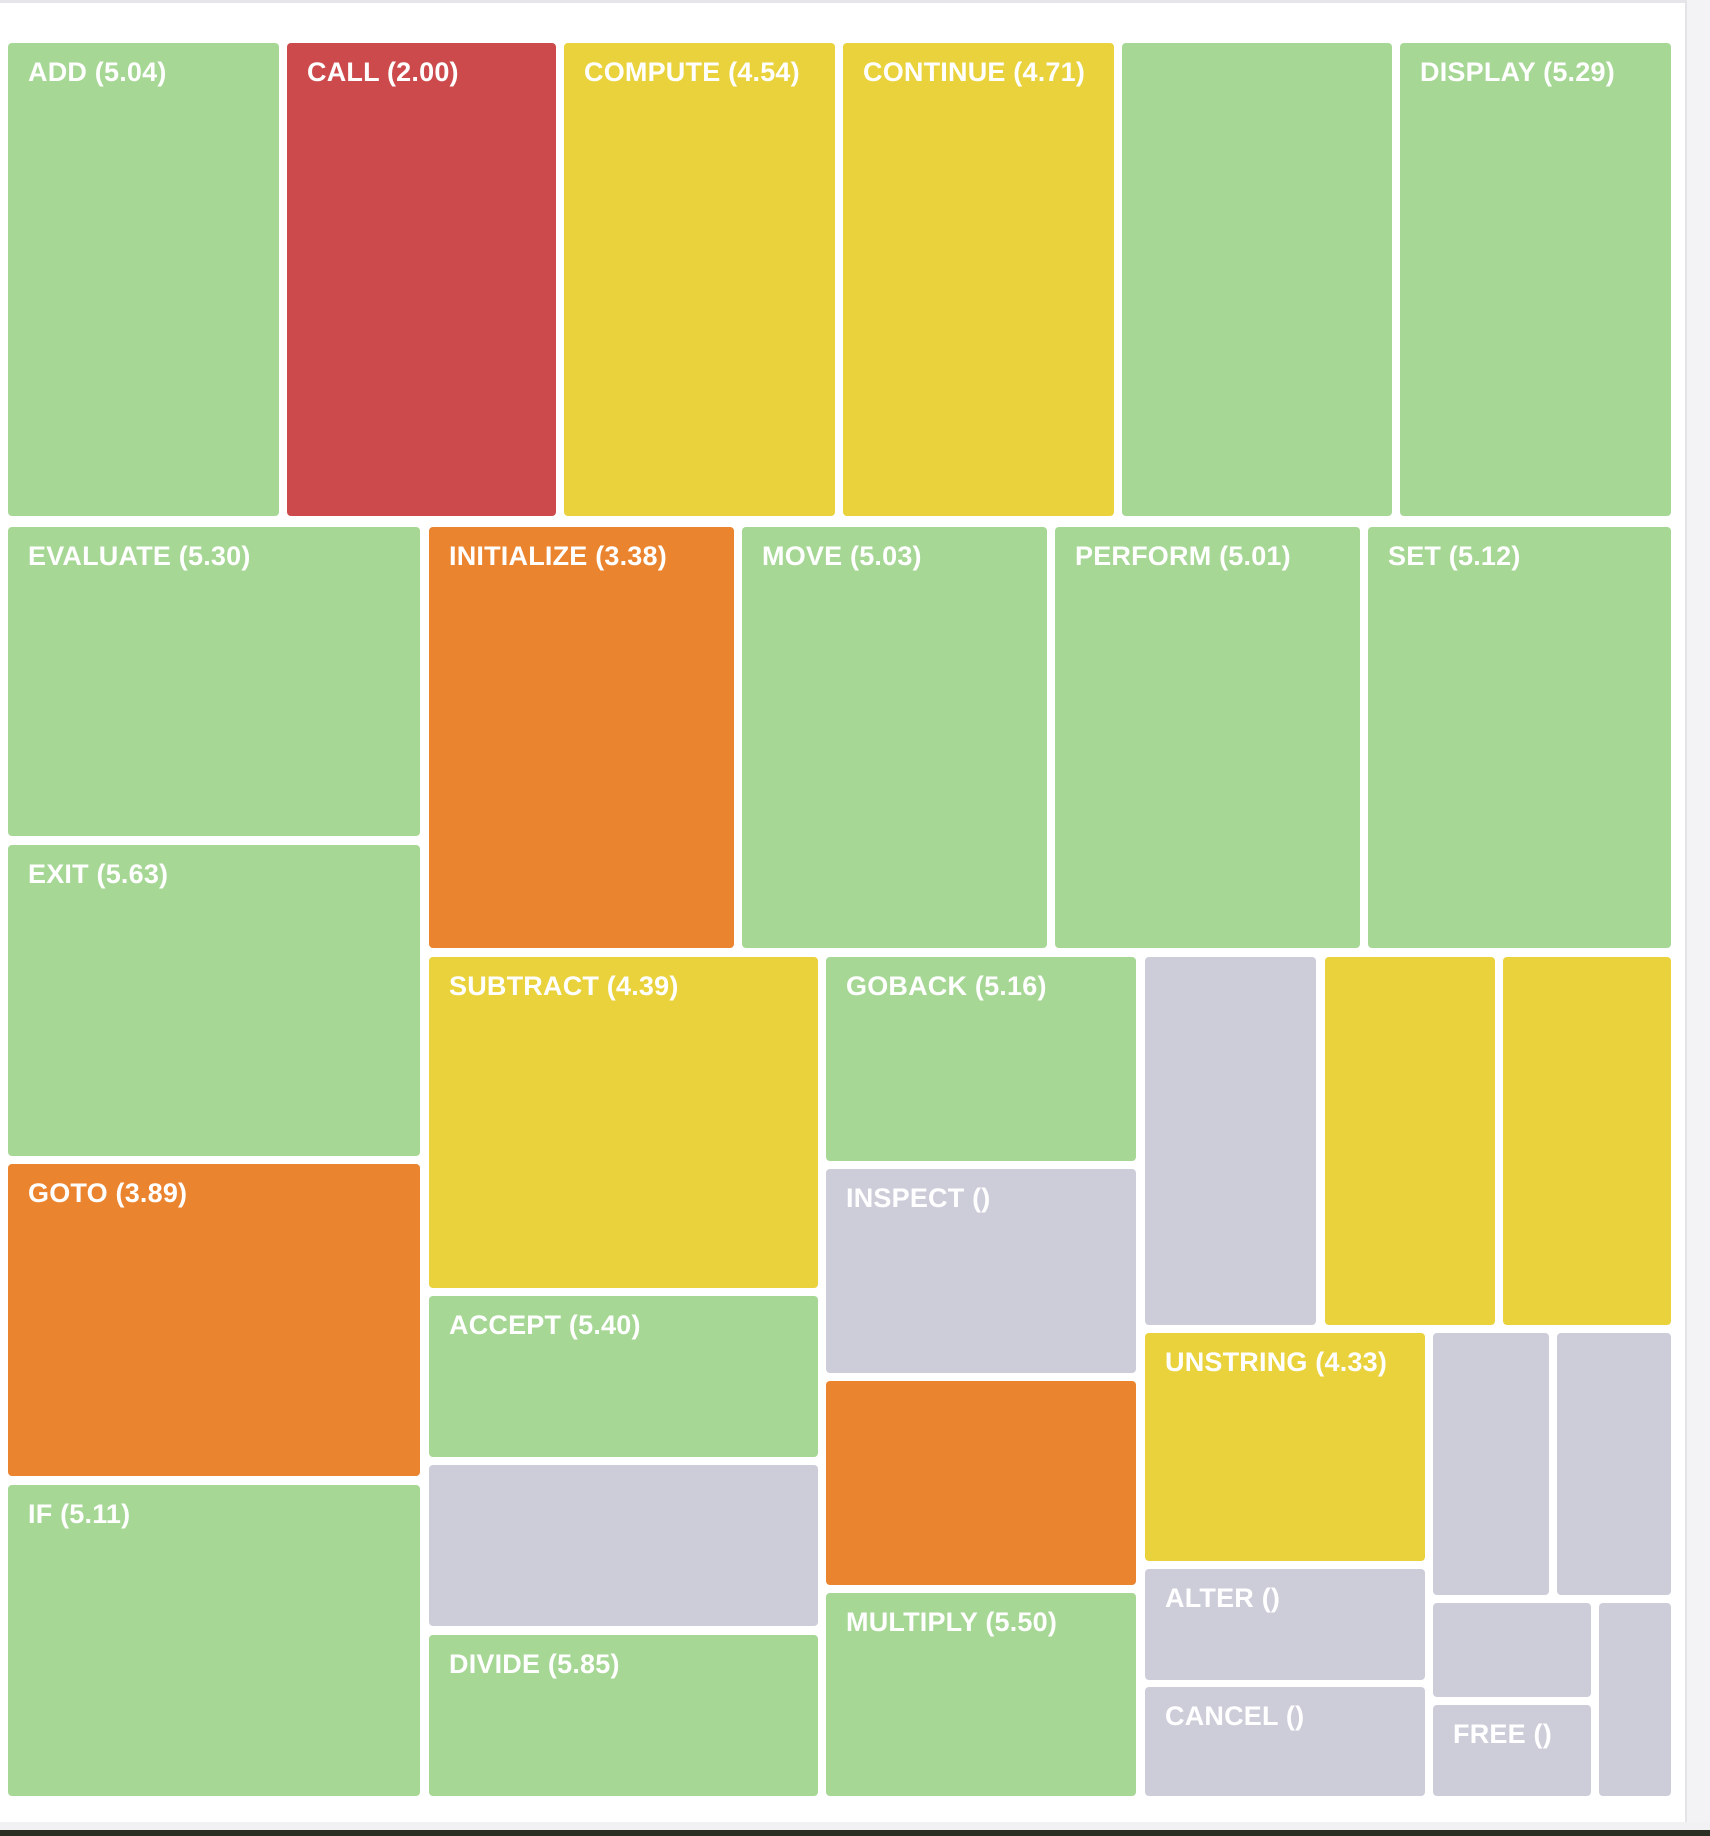 The image size is (1710, 1836). Describe the element at coordinates (842, 1) in the screenshot. I see `top-divider` at that location.